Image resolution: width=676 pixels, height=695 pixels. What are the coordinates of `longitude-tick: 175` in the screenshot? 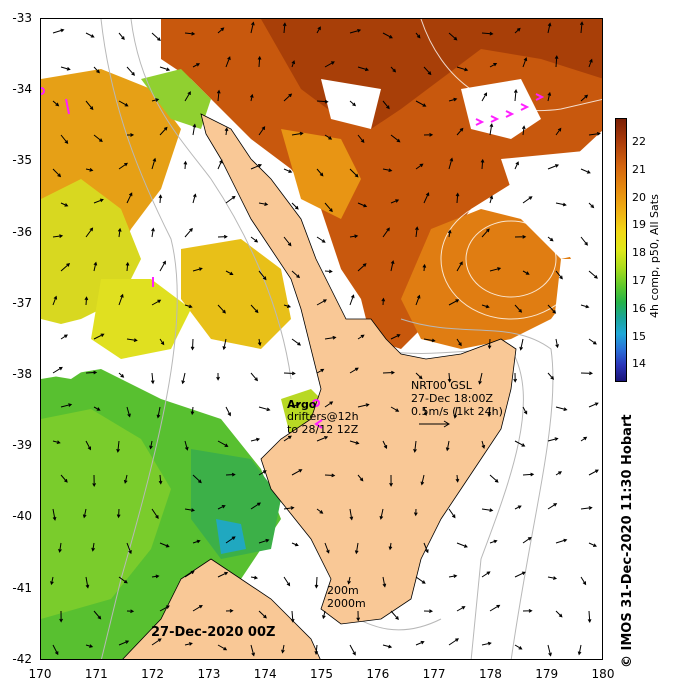 It's located at (321, 674).